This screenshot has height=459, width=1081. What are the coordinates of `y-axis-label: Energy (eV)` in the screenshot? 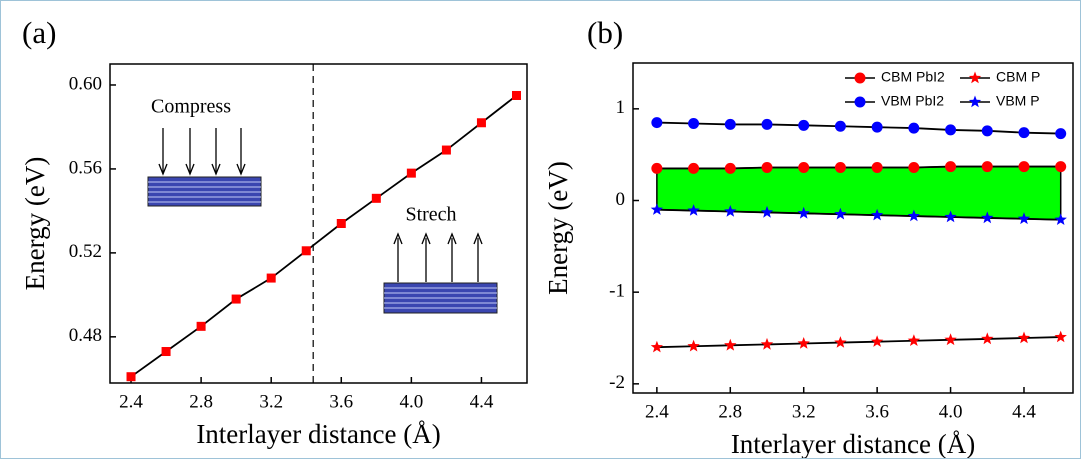 It's located at (35, 224).